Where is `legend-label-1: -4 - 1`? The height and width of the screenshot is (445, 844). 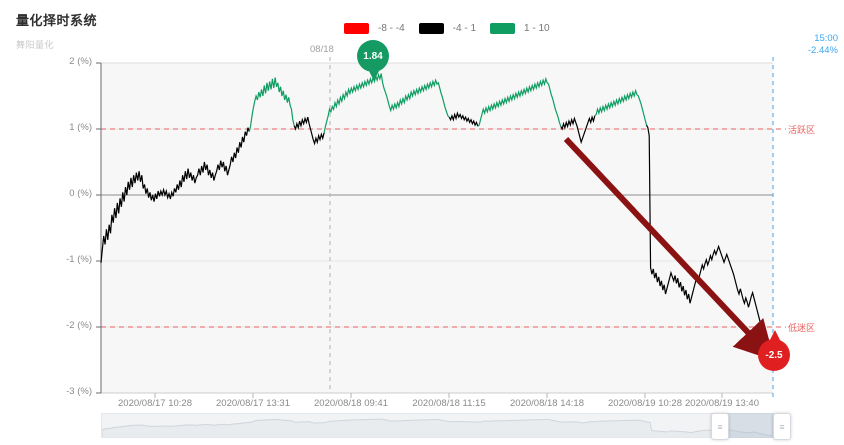
legend-label-1: -4 - 1 is located at coordinates (464, 28).